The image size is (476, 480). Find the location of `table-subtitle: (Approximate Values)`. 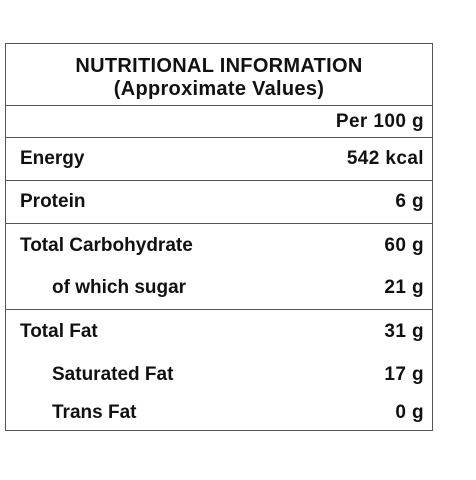

table-subtitle: (Approximate Values) is located at coordinates (219, 89).